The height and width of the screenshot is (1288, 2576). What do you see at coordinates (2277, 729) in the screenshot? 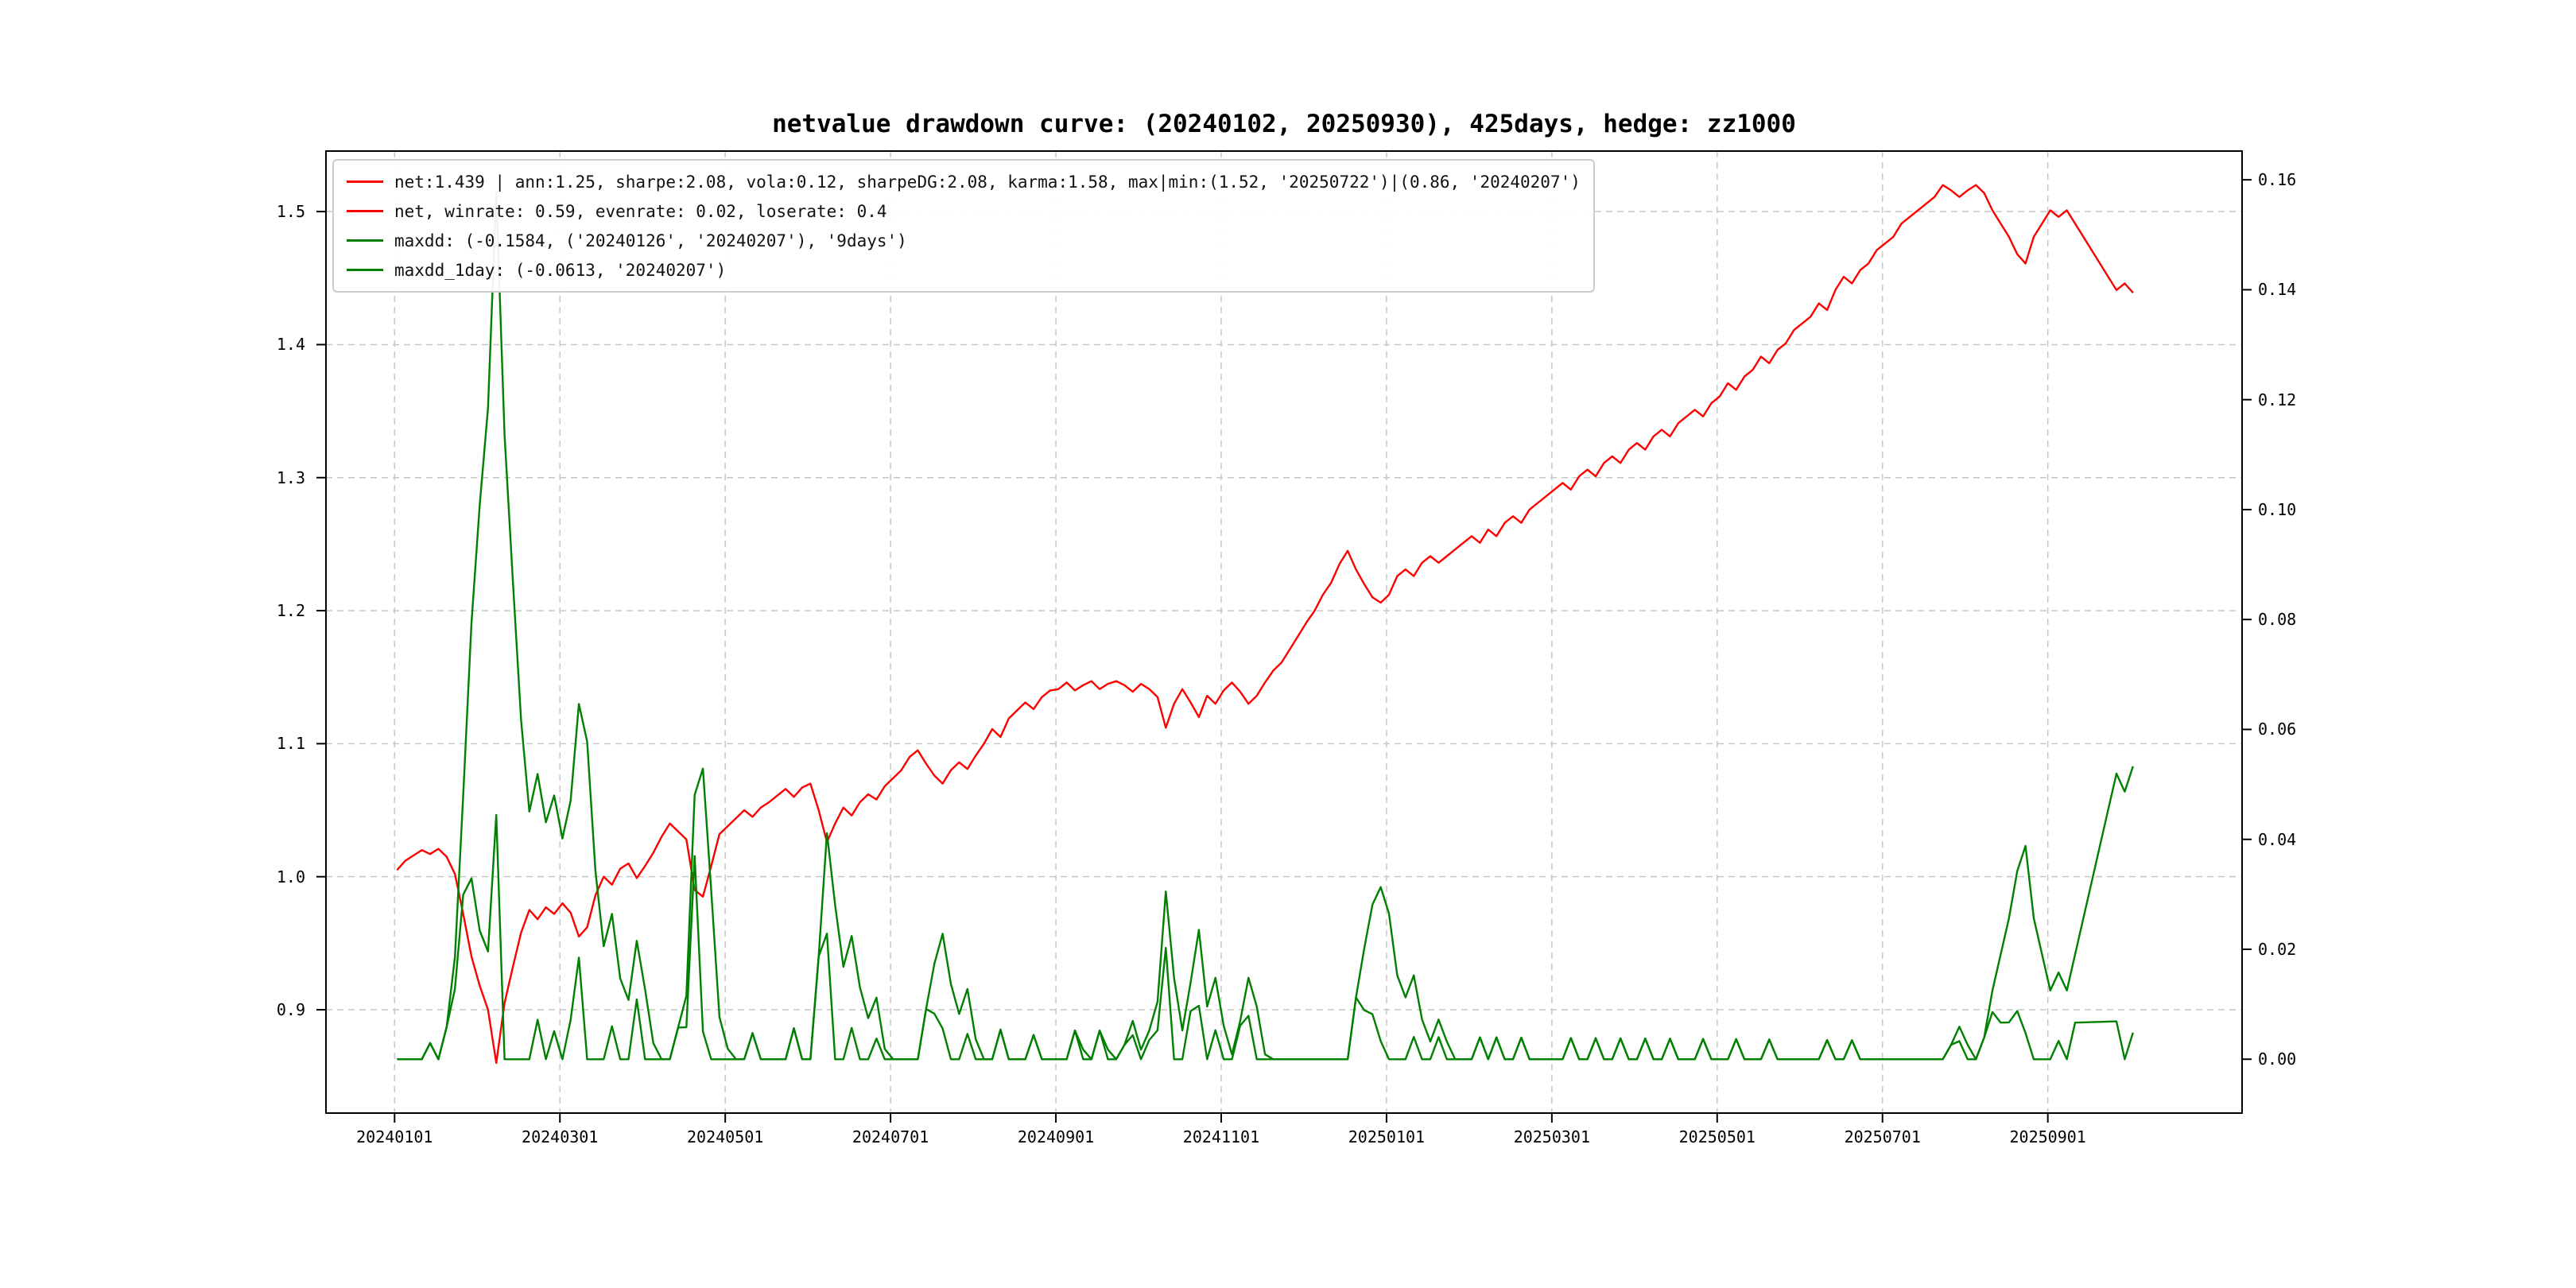
I see `y-right-tick-label: 0.06` at bounding box center [2277, 729].